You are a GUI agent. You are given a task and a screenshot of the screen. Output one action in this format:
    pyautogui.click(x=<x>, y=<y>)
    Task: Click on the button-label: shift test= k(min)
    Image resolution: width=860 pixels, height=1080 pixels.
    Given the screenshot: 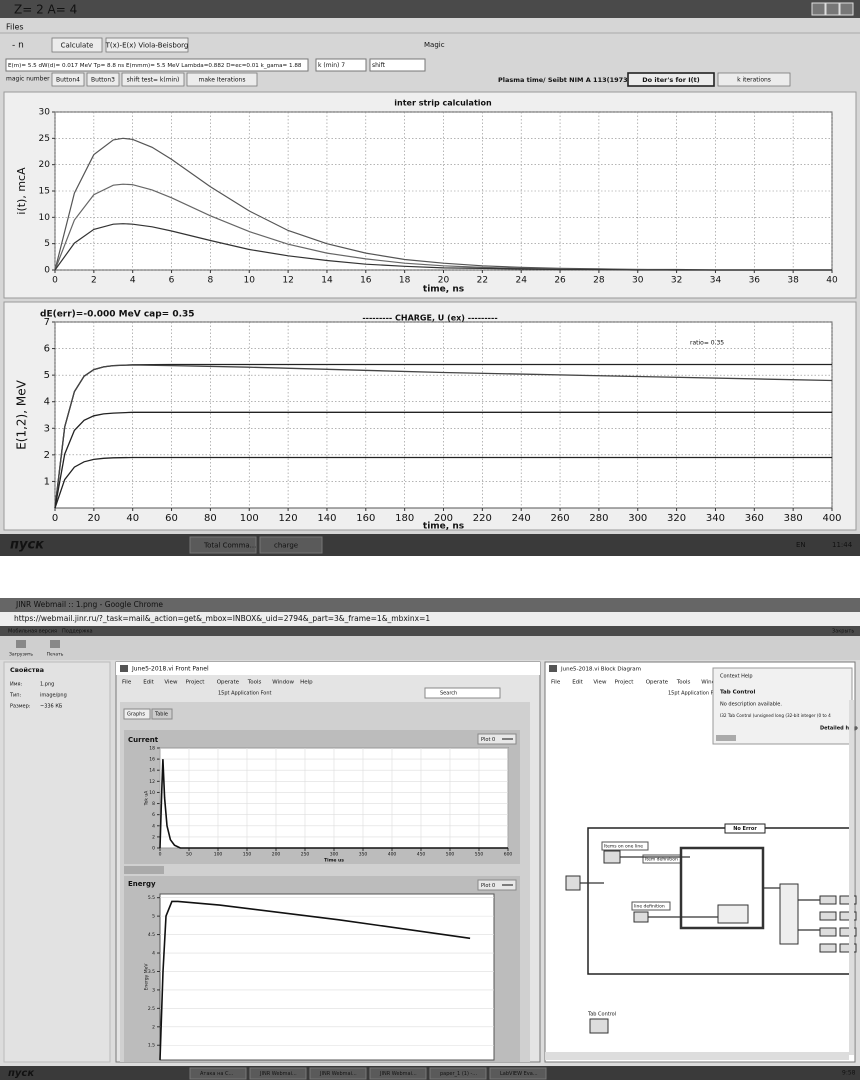 What is the action you would take?
    pyautogui.click(x=153, y=80)
    